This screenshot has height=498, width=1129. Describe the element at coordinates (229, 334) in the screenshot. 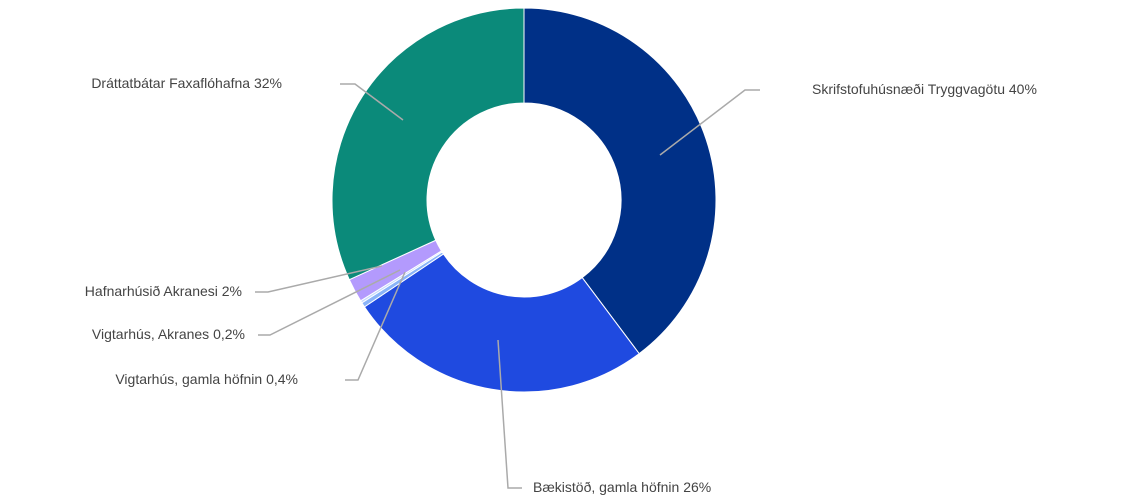

I see `label-value: 0,2%` at that location.